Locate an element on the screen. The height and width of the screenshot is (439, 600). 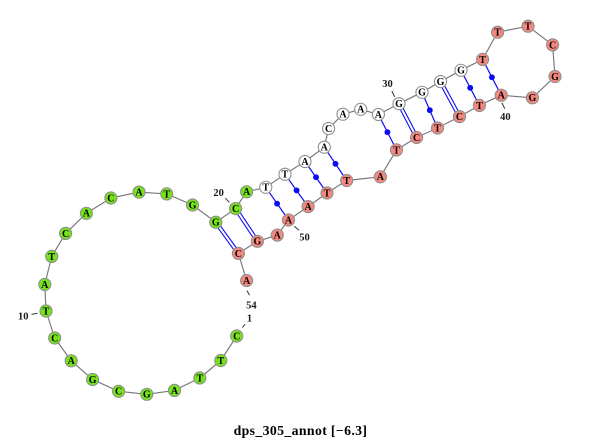
svg-text: 40 is located at coordinates (505, 117).